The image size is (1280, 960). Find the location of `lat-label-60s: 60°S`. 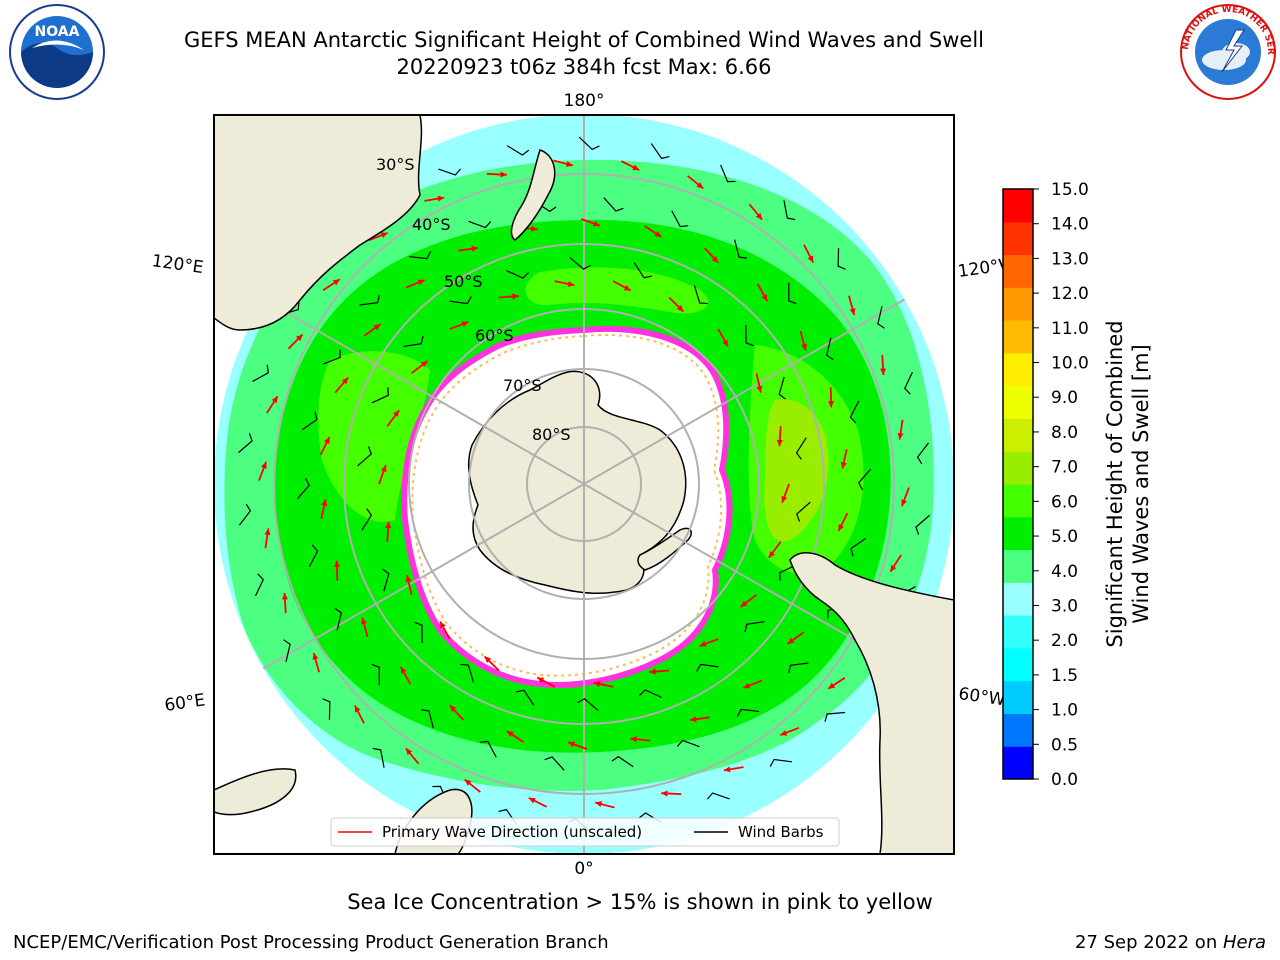

lat-label-60s: 60°S is located at coordinates (494, 335).